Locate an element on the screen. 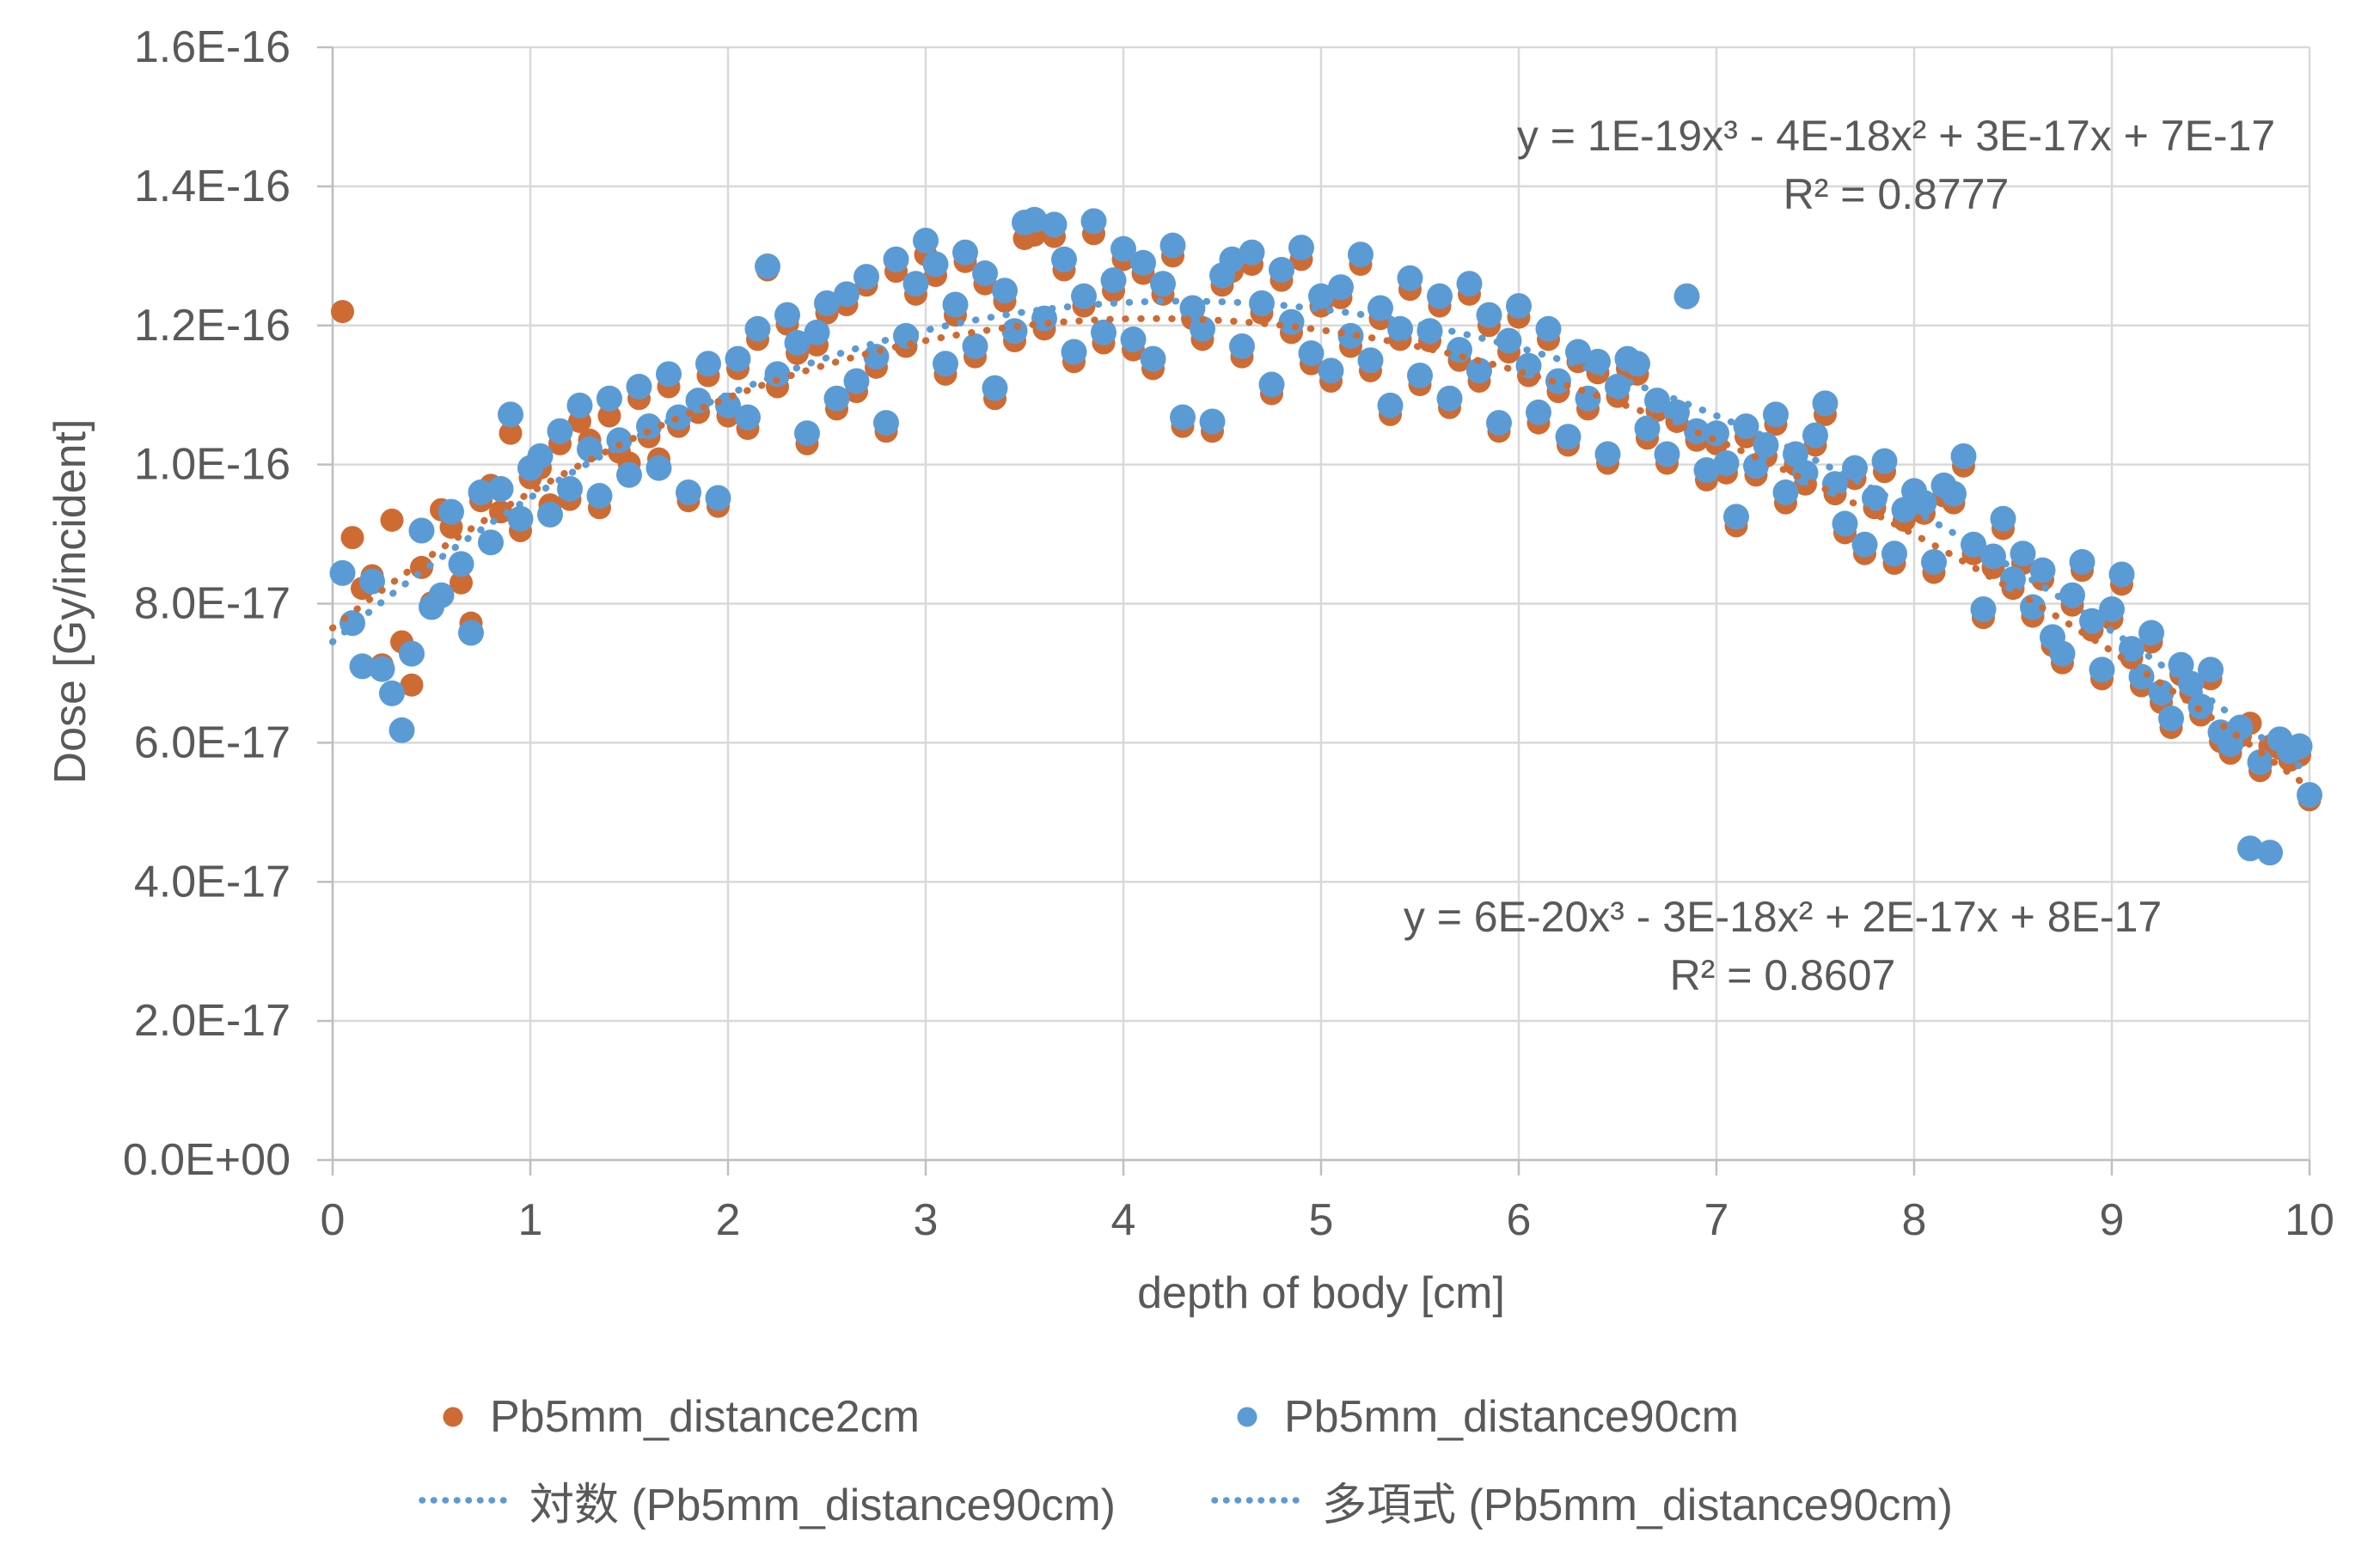 This screenshot has height=1551, width=2380. x-axis-title: depth of body [cm] is located at coordinates (1321, 1293).